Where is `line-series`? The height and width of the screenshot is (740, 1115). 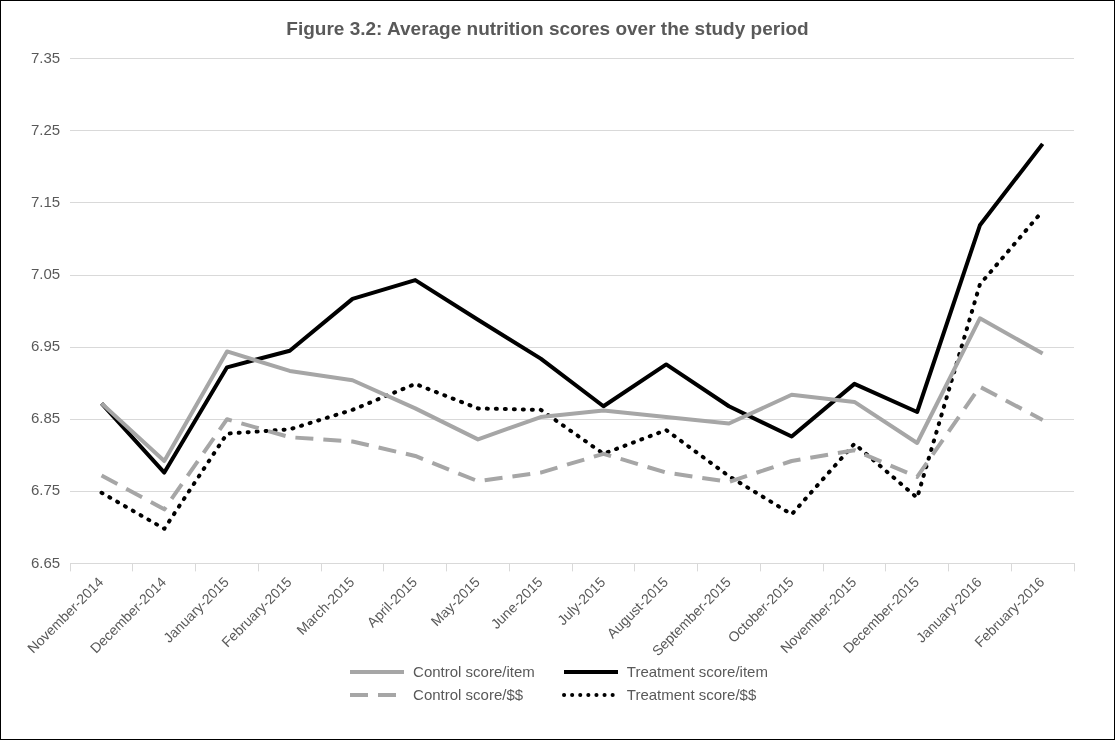 line-series is located at coordinates (572, 448).